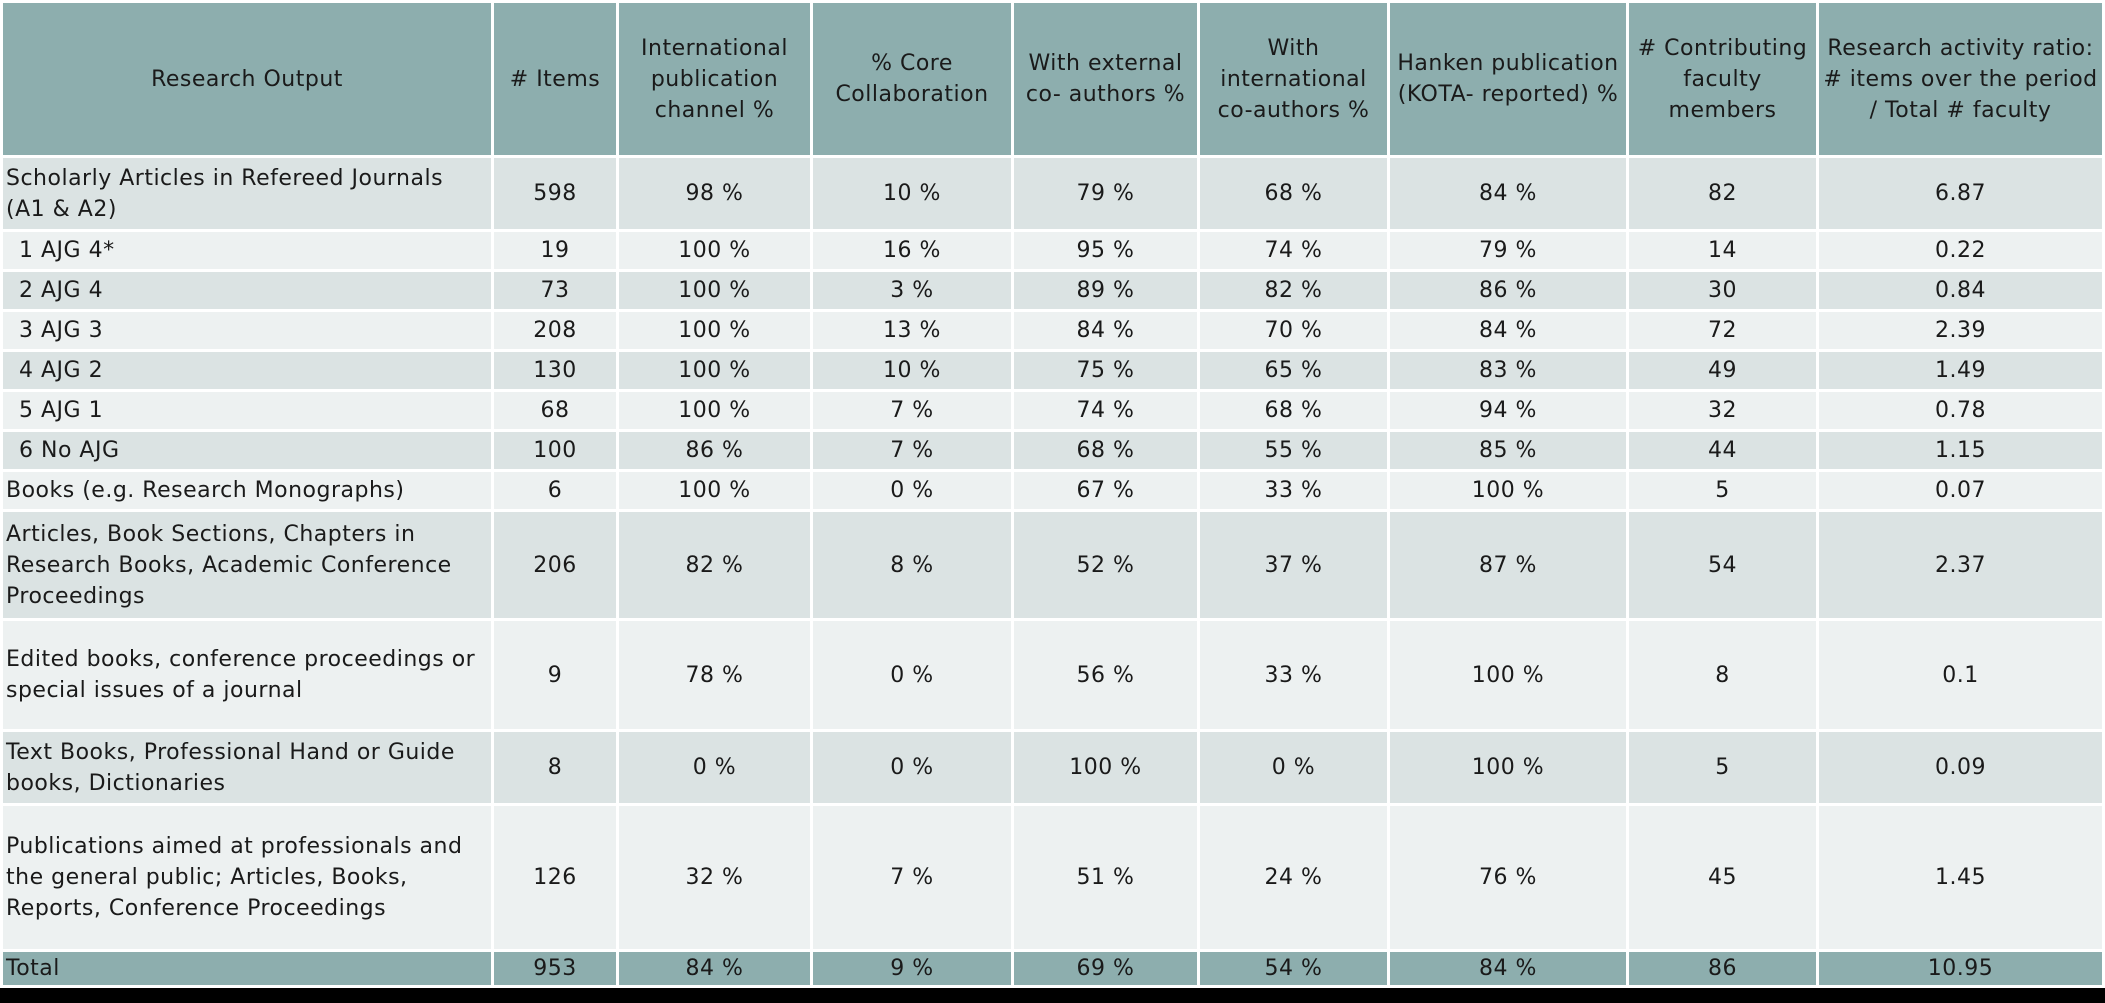  Describe the element at coordinates (912, 565) in the screenshot. I see `cell: 8 %` at that location.